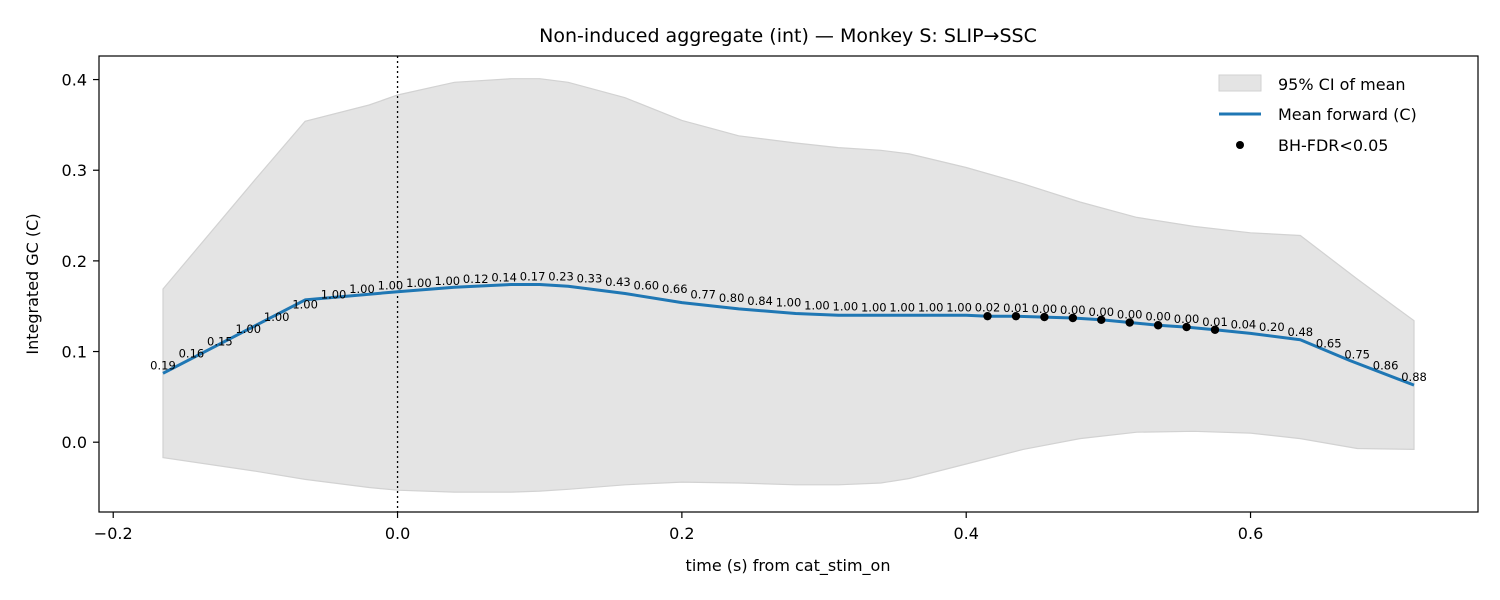  I want to click on y-tick-label: 0.3, so click(74, 170).